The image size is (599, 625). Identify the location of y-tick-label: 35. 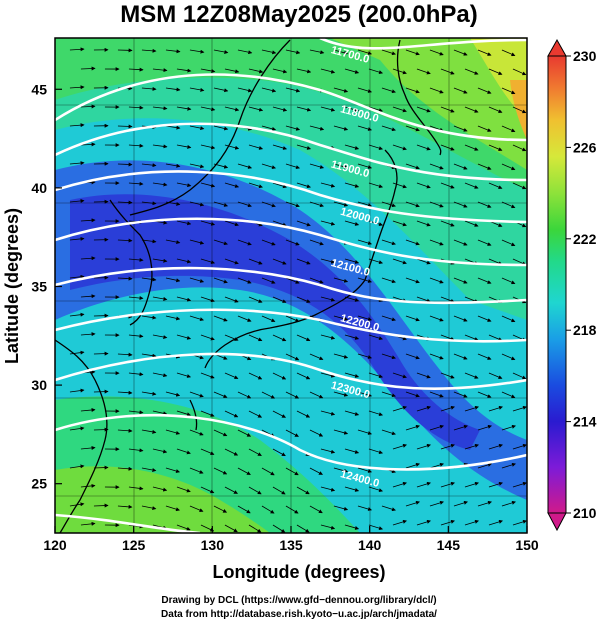
(39, 286).